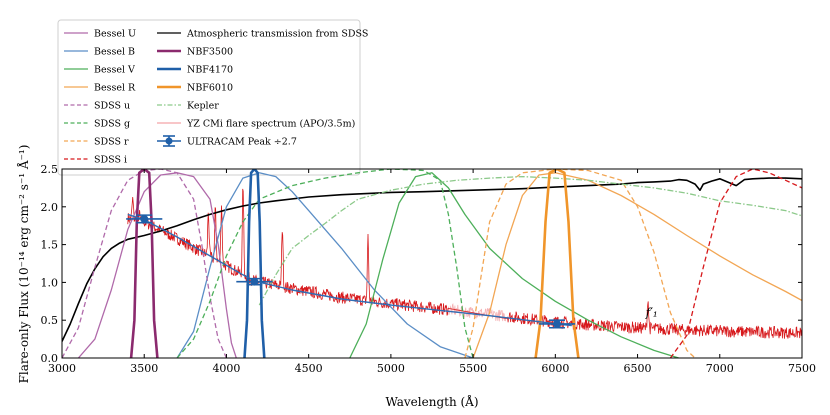  Describe the element at coordinates (720, 368) in the screenshot. I see `x-tick-label: 7000` at that location.